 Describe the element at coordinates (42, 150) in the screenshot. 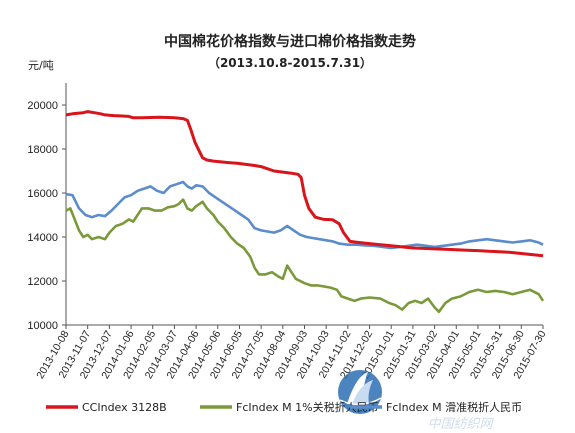

I see `y-tick-label: 18000` at that location.